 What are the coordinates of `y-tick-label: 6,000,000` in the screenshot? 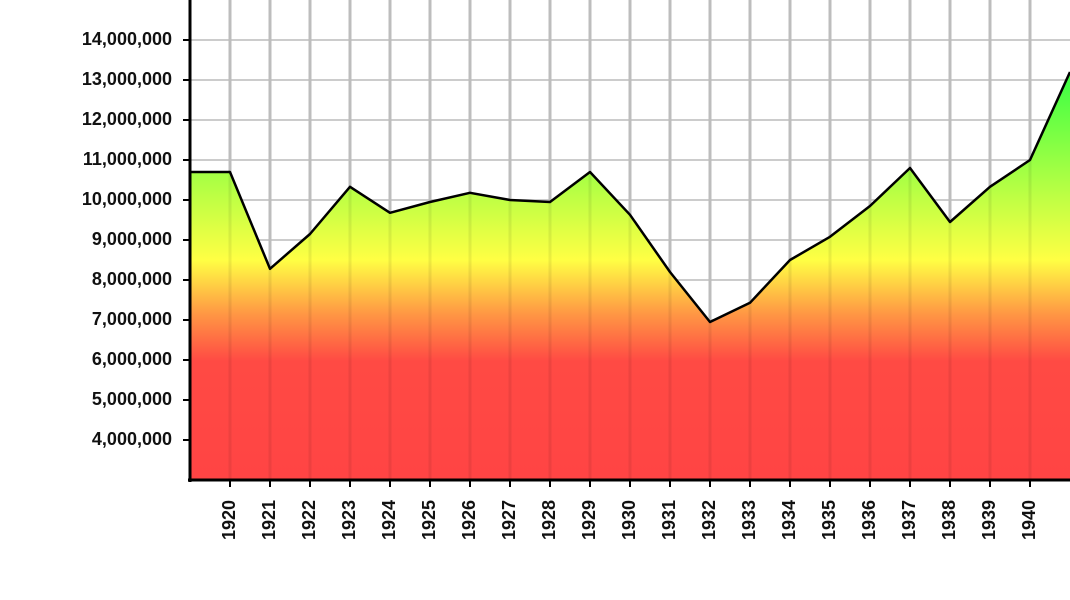 It's located at (132, 359).